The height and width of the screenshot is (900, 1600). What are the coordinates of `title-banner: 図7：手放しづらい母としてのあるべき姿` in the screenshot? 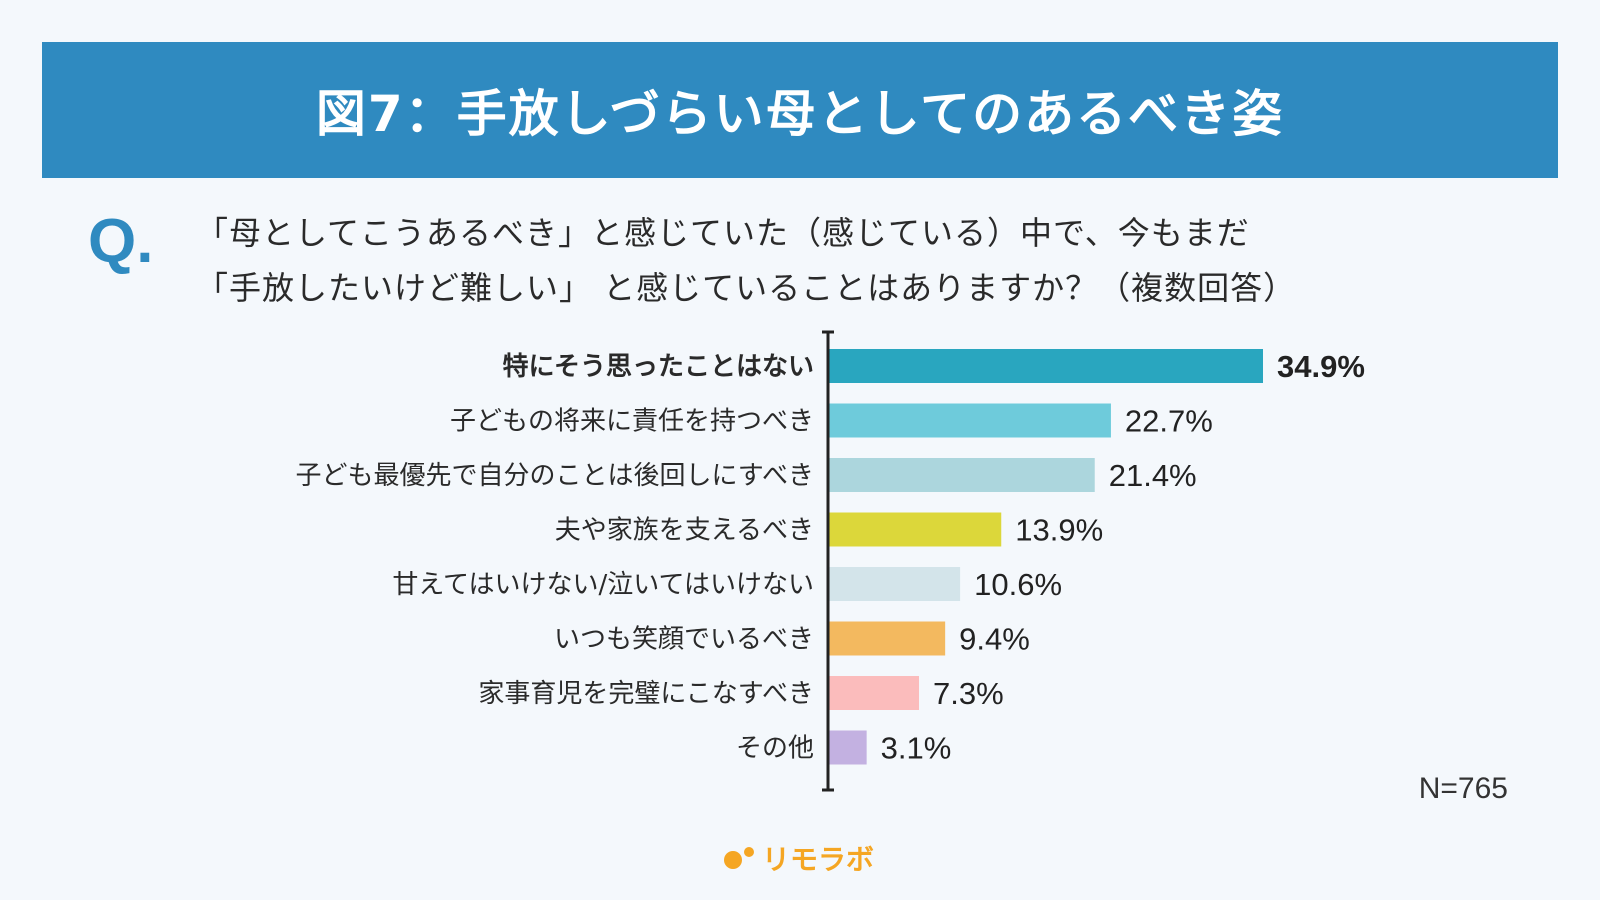 It's located at (800, 110).